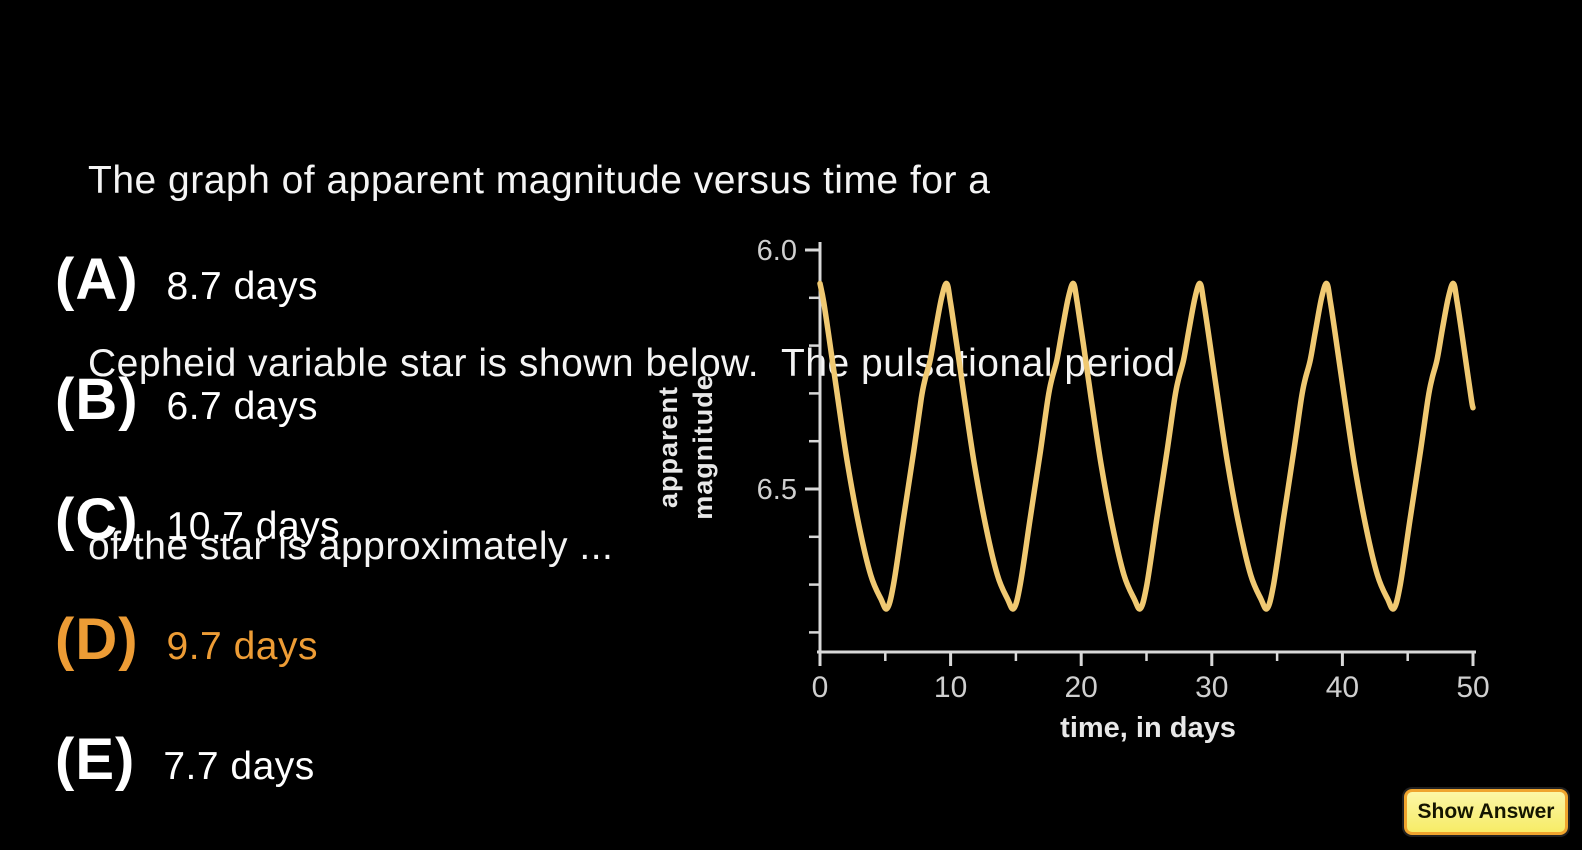  Describe the element at coordinates (242, 646) in the screenshot. I see `option-d-text: 9.7 days` at that location.